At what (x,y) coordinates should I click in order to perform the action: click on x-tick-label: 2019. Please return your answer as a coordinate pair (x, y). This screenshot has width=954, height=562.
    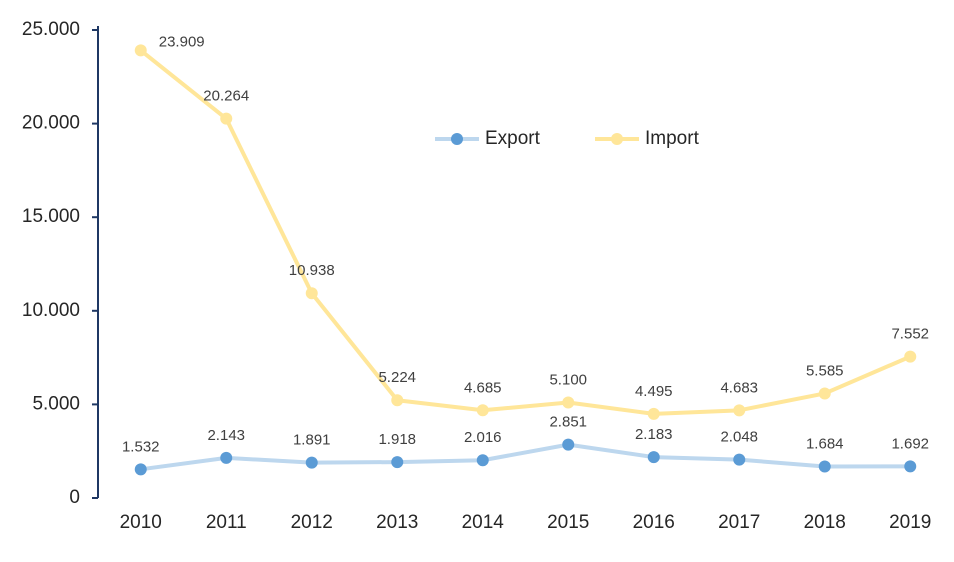
    Looking at the image, I should click on (910, 522).